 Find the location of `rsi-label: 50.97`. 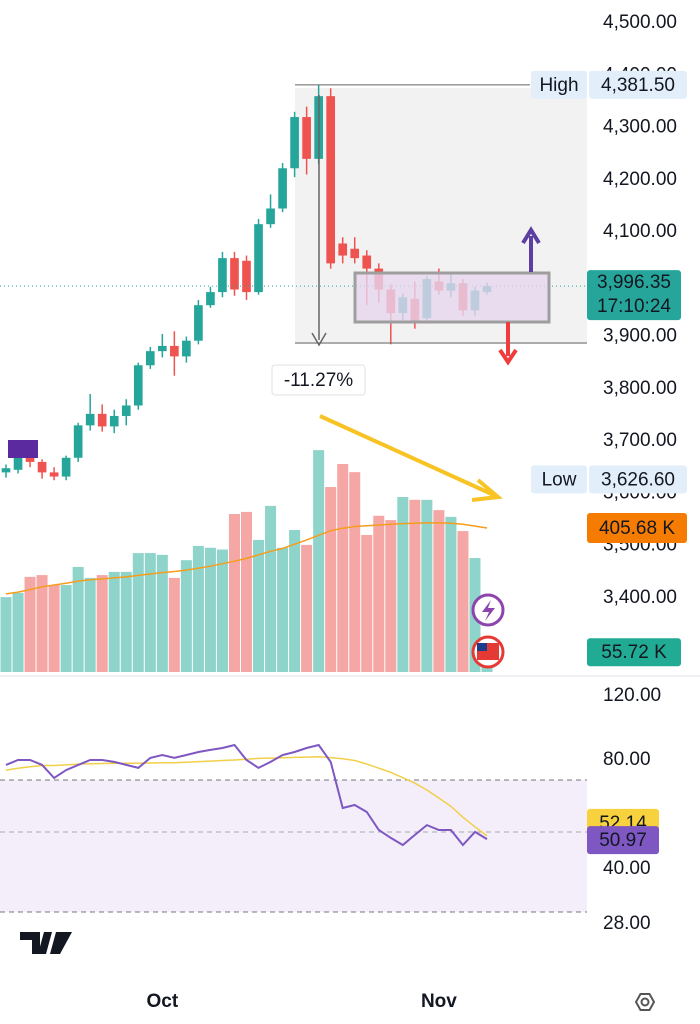

rsi-label: 50.97 is located at coordinates (623, 840).